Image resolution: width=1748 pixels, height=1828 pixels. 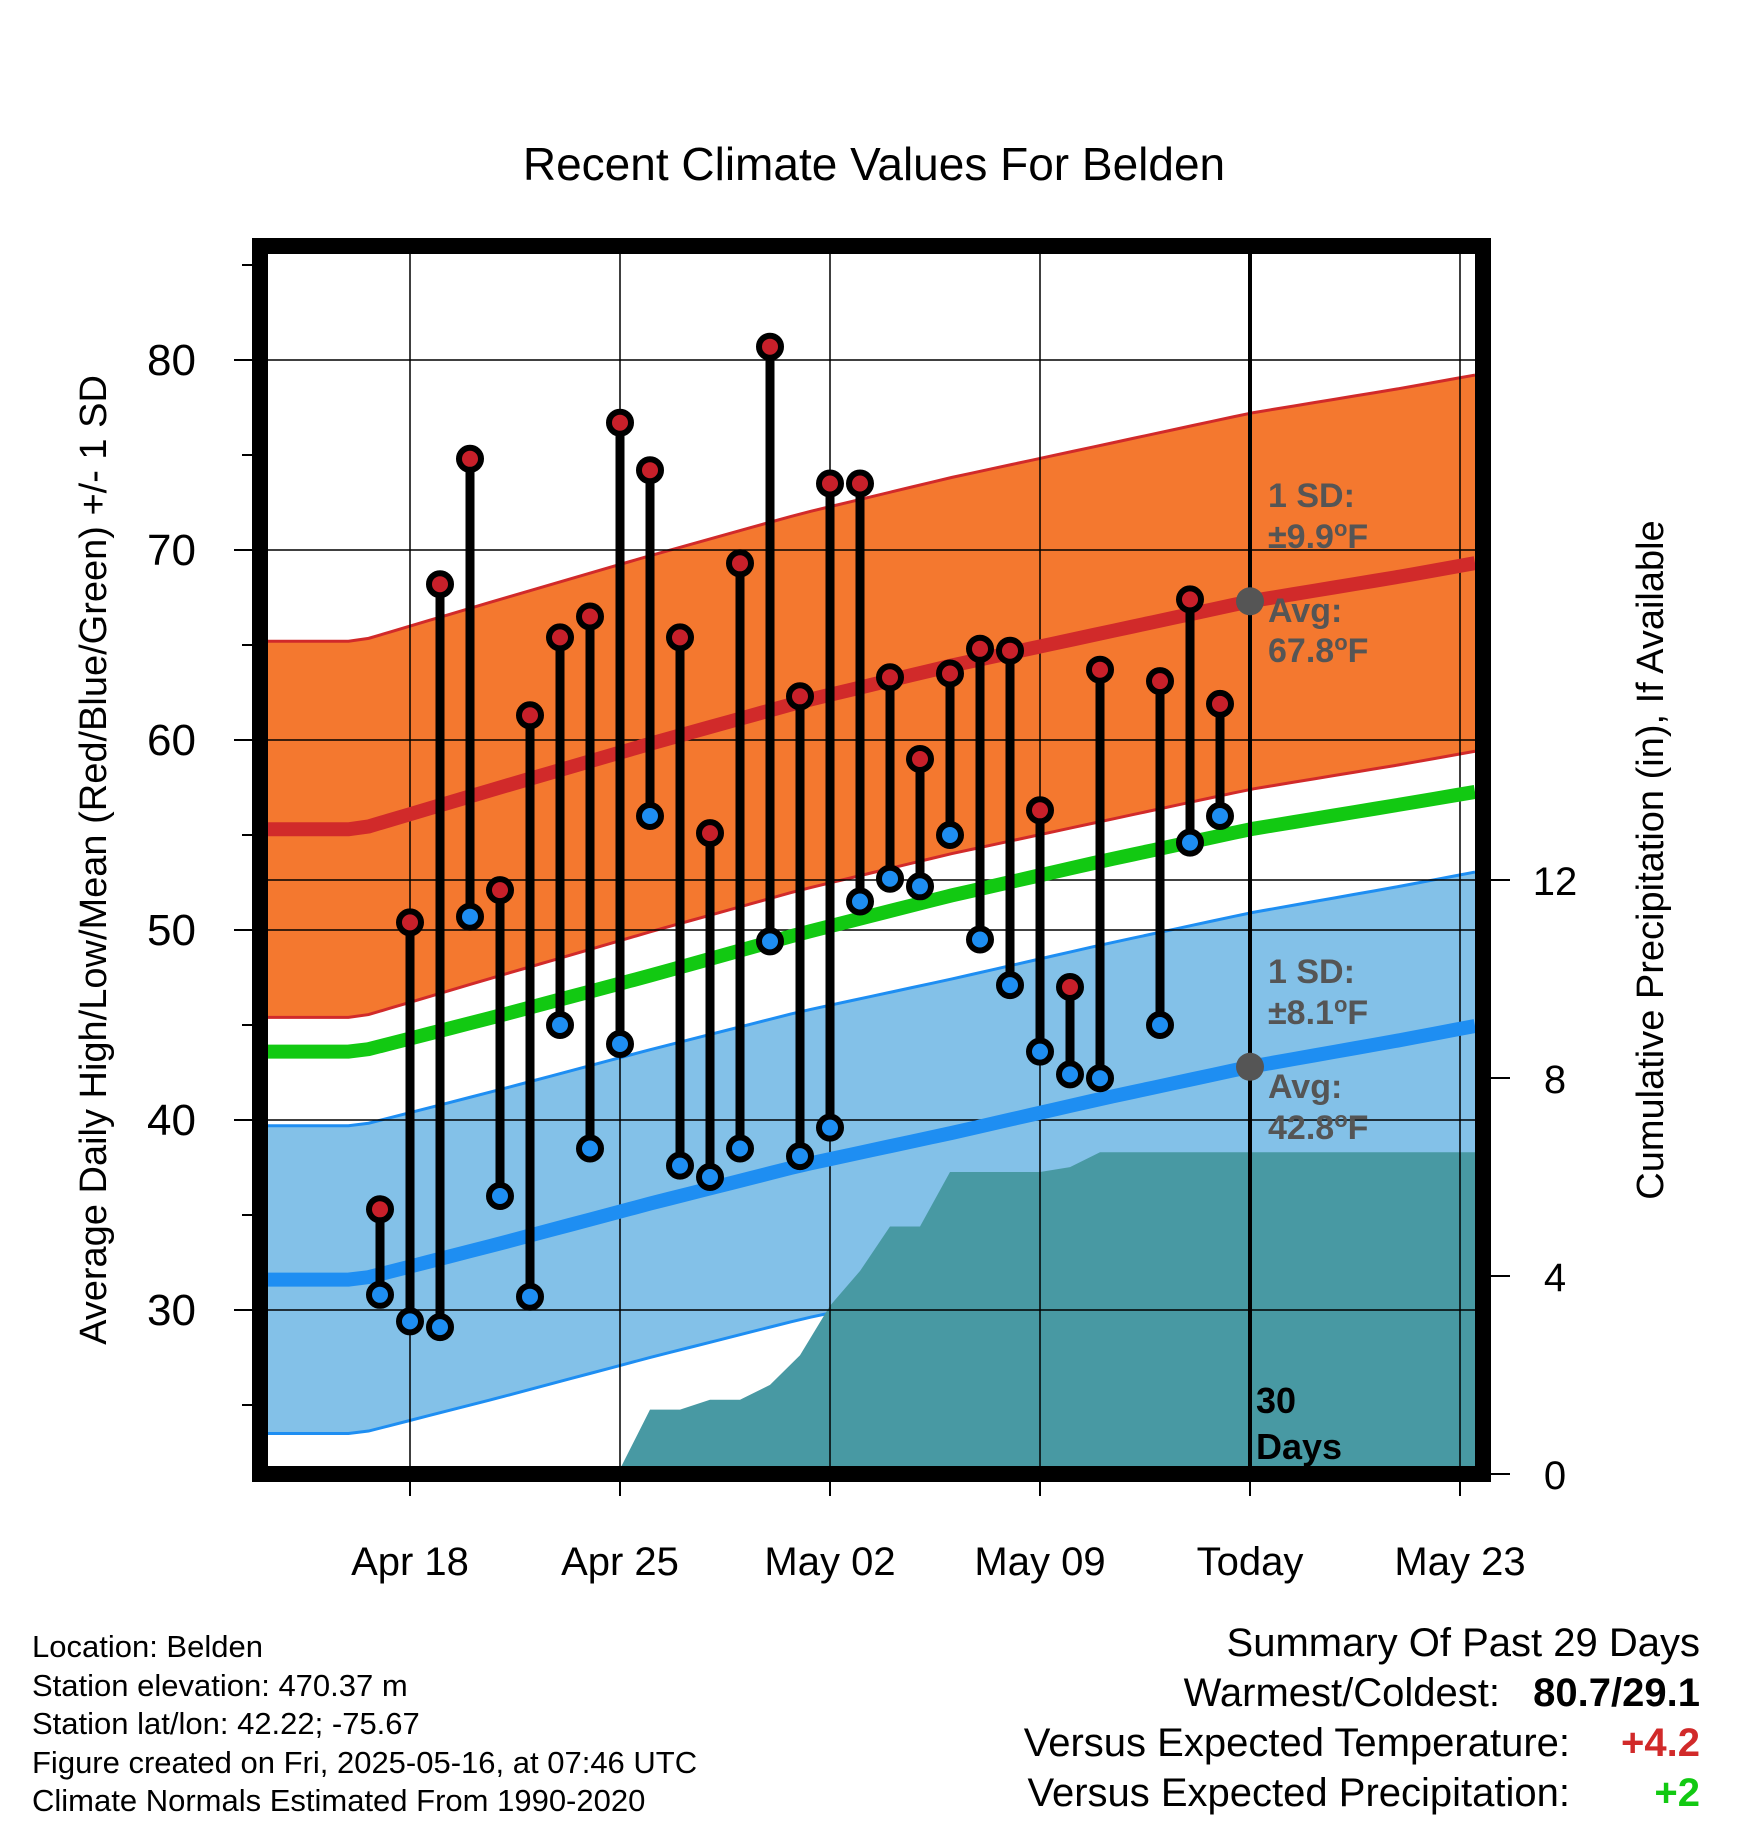 I want to click on today-high-avg-marker, so click(x=1250, y=601).